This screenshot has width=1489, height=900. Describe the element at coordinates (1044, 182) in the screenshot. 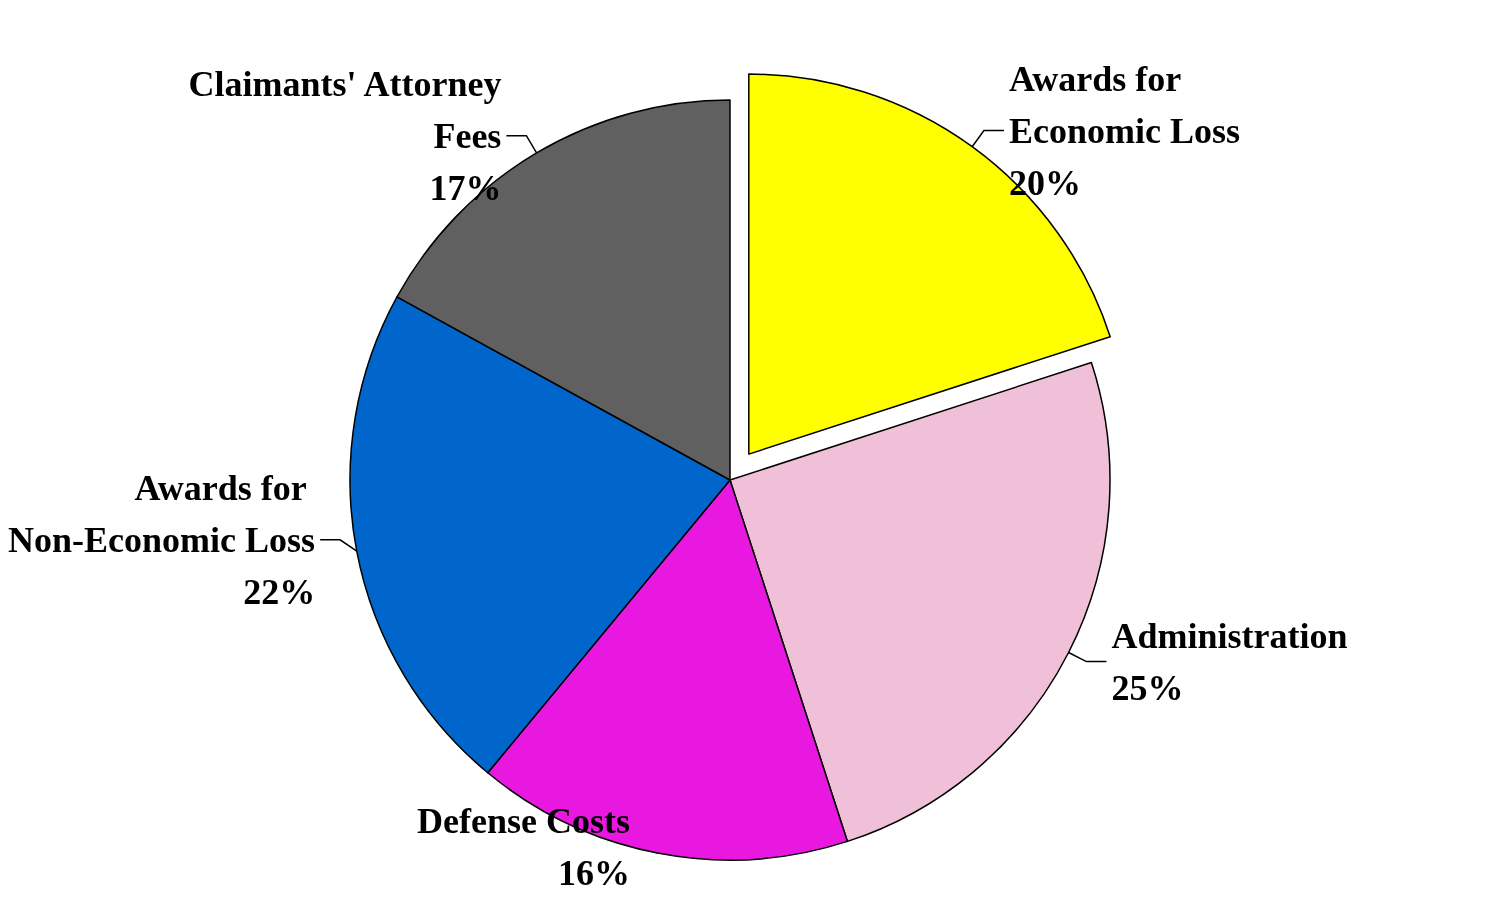

I see `data-label: 20%` at that location.